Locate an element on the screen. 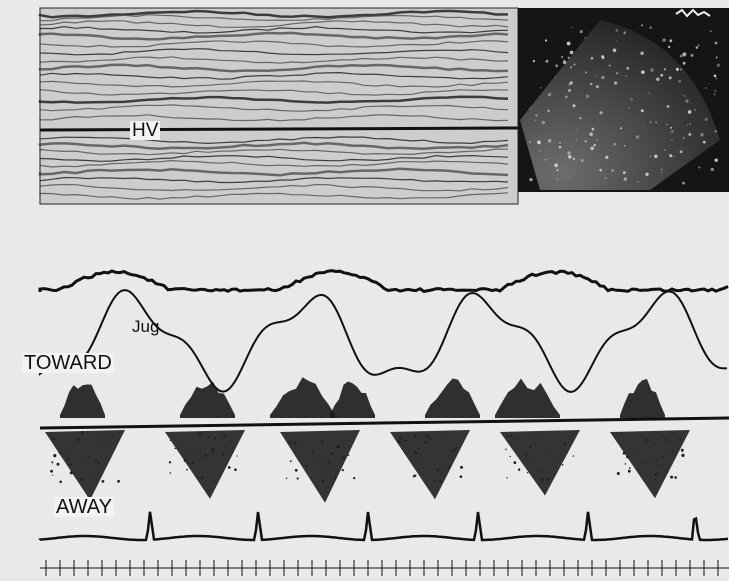  hv-label: HV is located at coordinates (145, 130).